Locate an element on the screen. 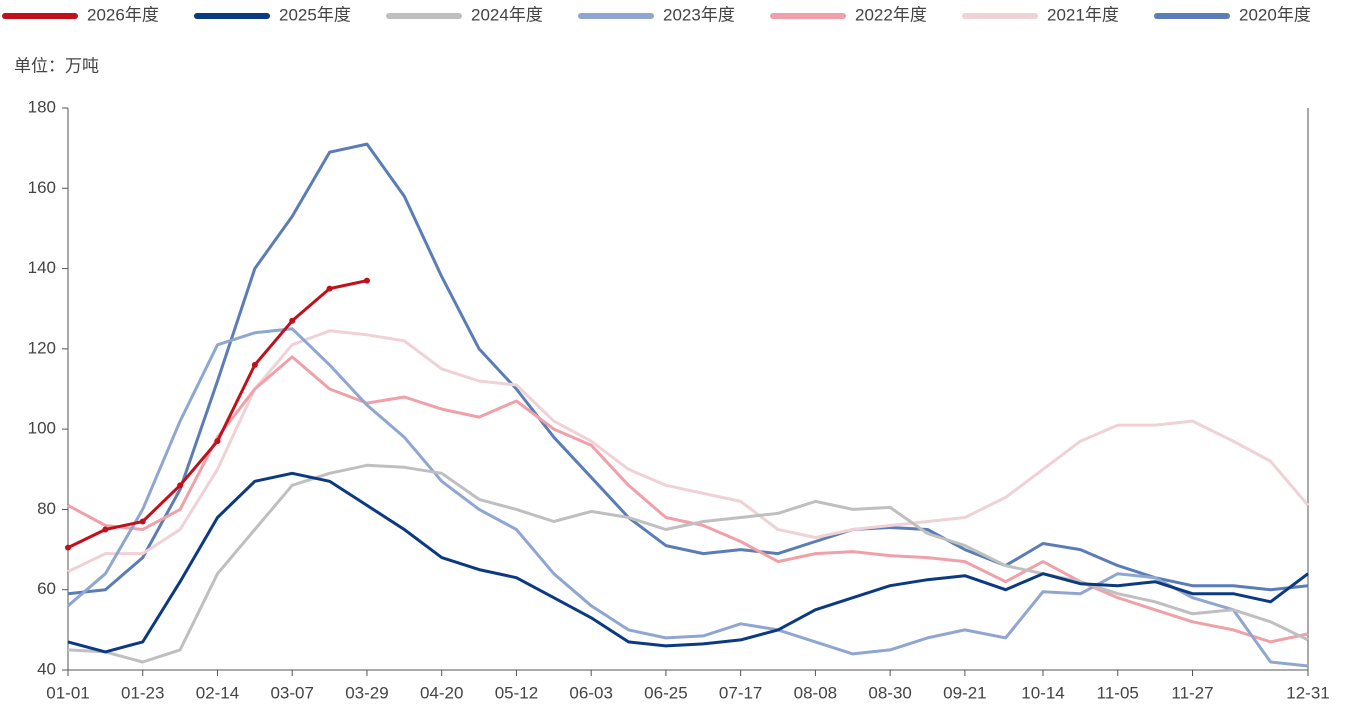 This screenshot has width=1347, height=714. x-tick-label: 08-30 is located at coordinates (889, 692).